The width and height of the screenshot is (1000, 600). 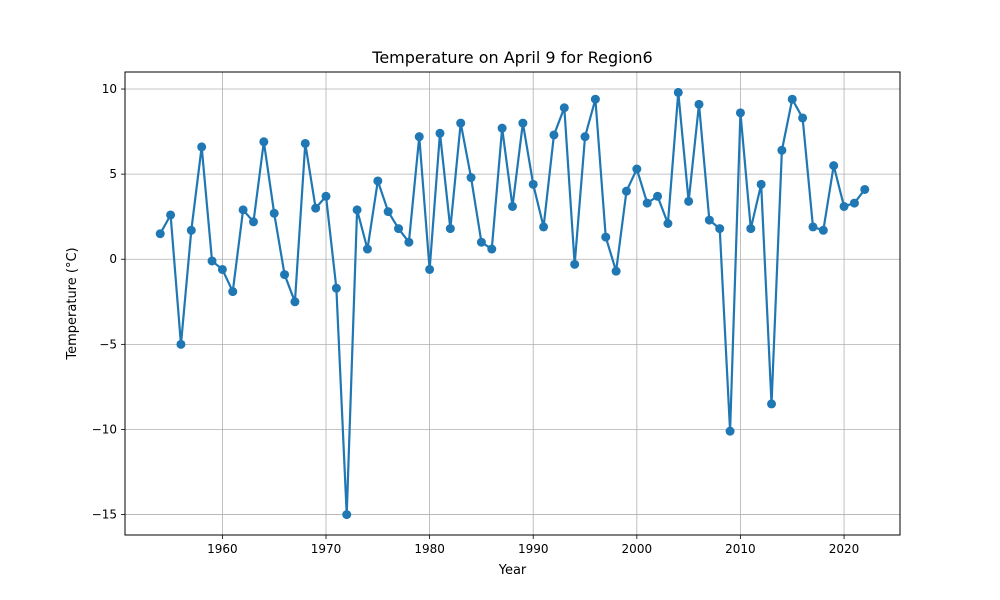 What do you see at coordinates (844, 549) in the screenshot?
I see `x-tick-label: 2020` at bounding box center [844, 549].